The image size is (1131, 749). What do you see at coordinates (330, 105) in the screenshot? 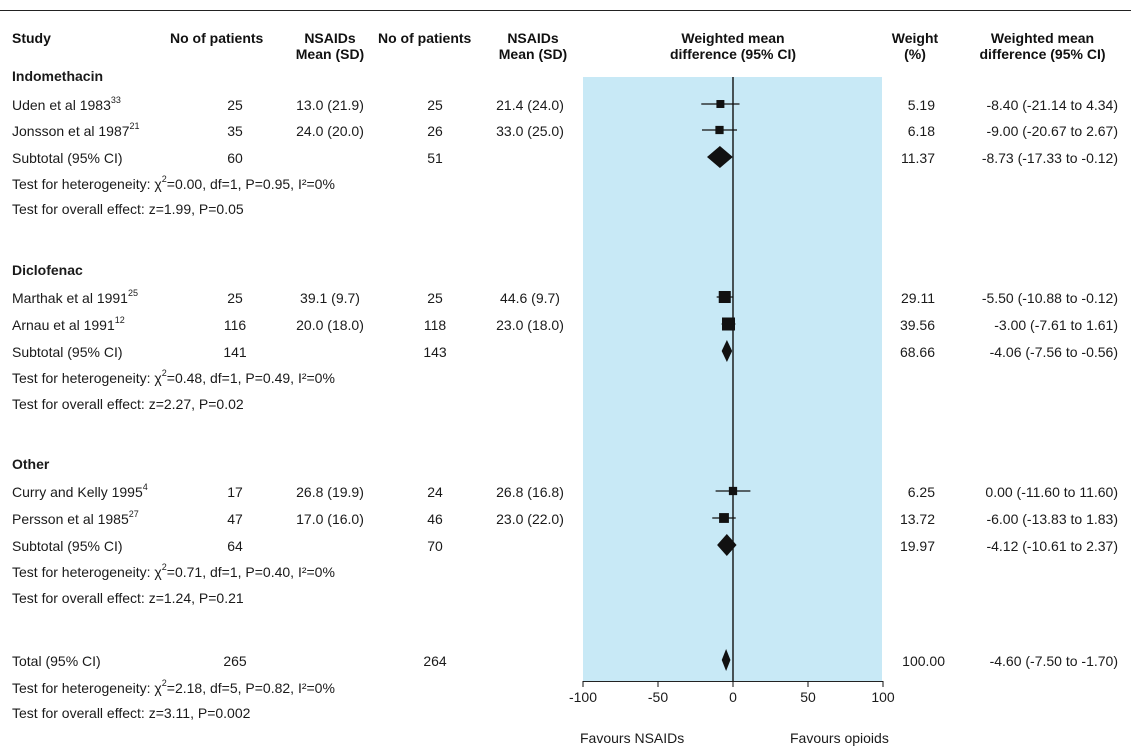
I see `study-mean1: 13.0 (21.9)` at bounding box center [330, 105].